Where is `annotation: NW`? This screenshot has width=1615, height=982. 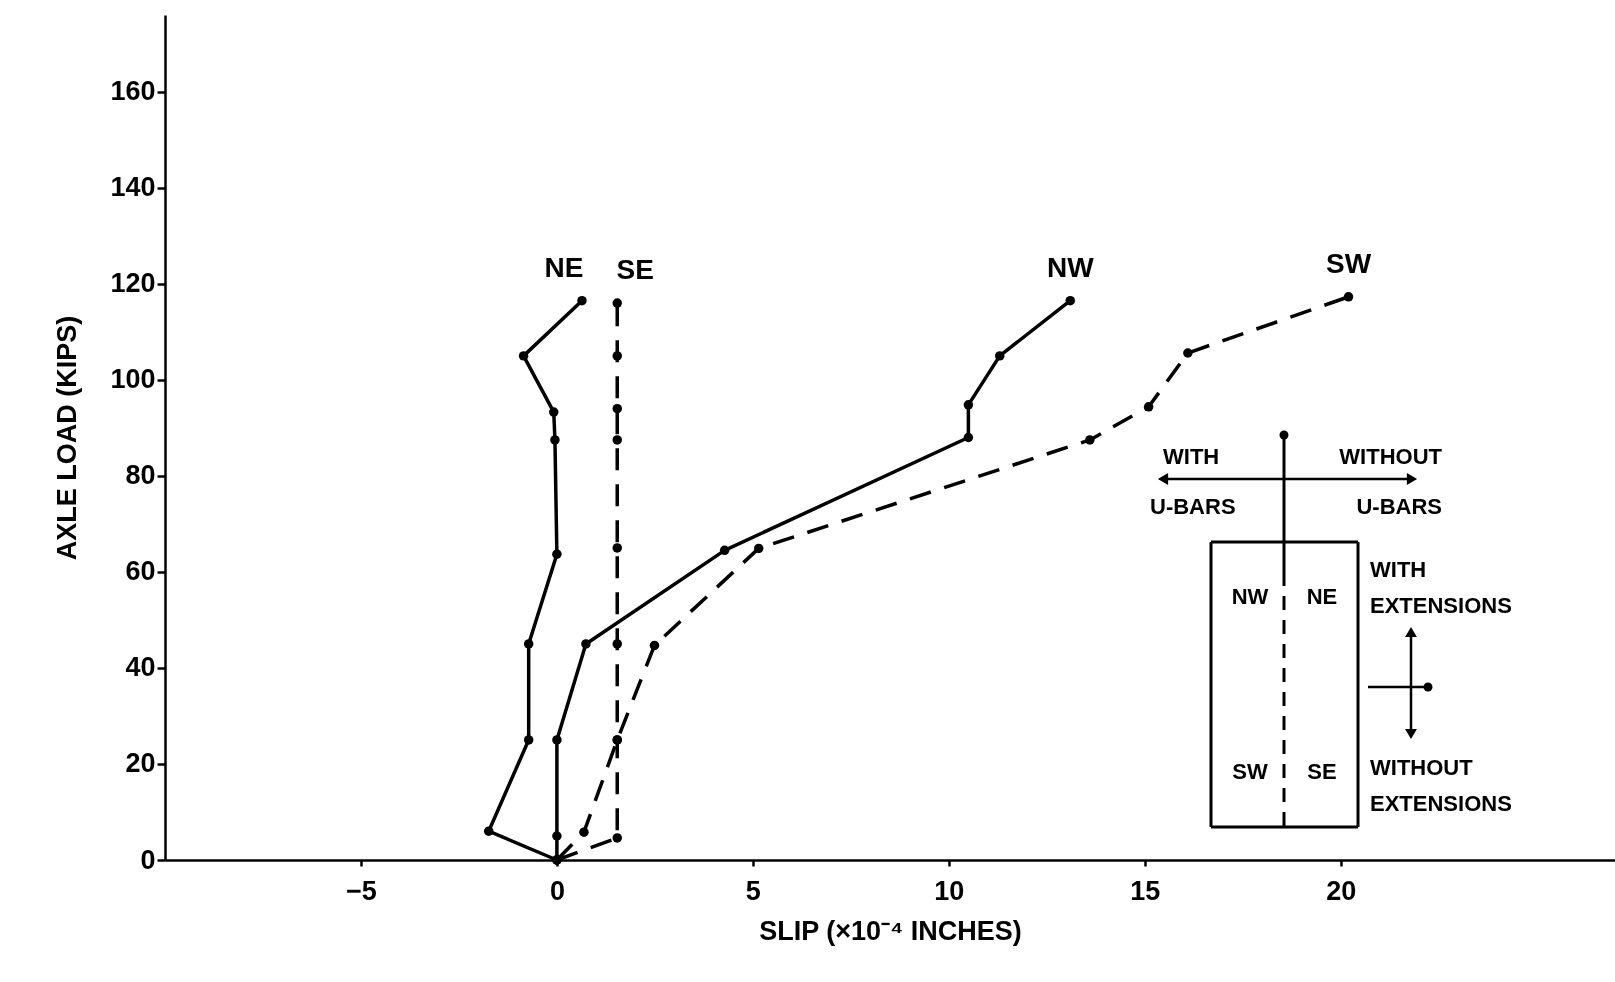 annotation: NW is located at coordinates (1250, 596).